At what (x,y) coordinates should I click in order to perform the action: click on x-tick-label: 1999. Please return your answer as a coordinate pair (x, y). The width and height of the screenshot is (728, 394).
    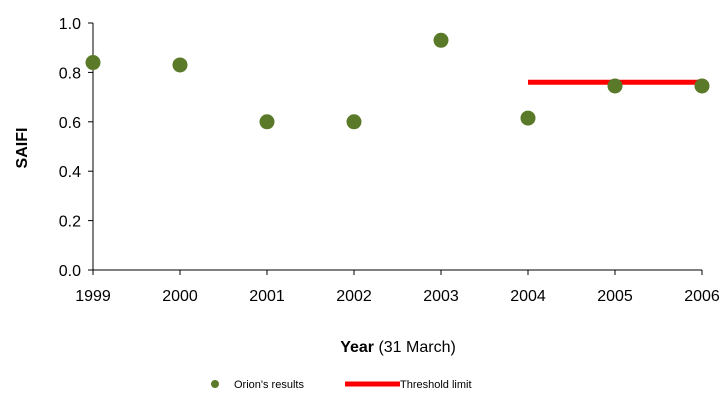
    Looking at the image, I should click on (93, 296).